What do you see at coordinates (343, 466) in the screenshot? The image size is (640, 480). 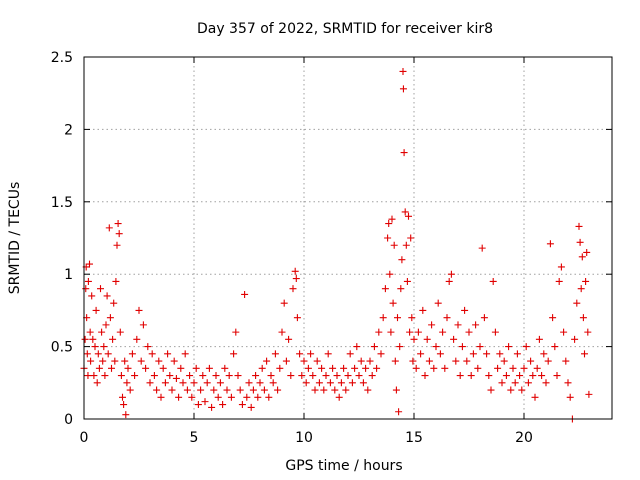 I see `x-axis-label: GPS time / hours` at bounding box center [343, 466].